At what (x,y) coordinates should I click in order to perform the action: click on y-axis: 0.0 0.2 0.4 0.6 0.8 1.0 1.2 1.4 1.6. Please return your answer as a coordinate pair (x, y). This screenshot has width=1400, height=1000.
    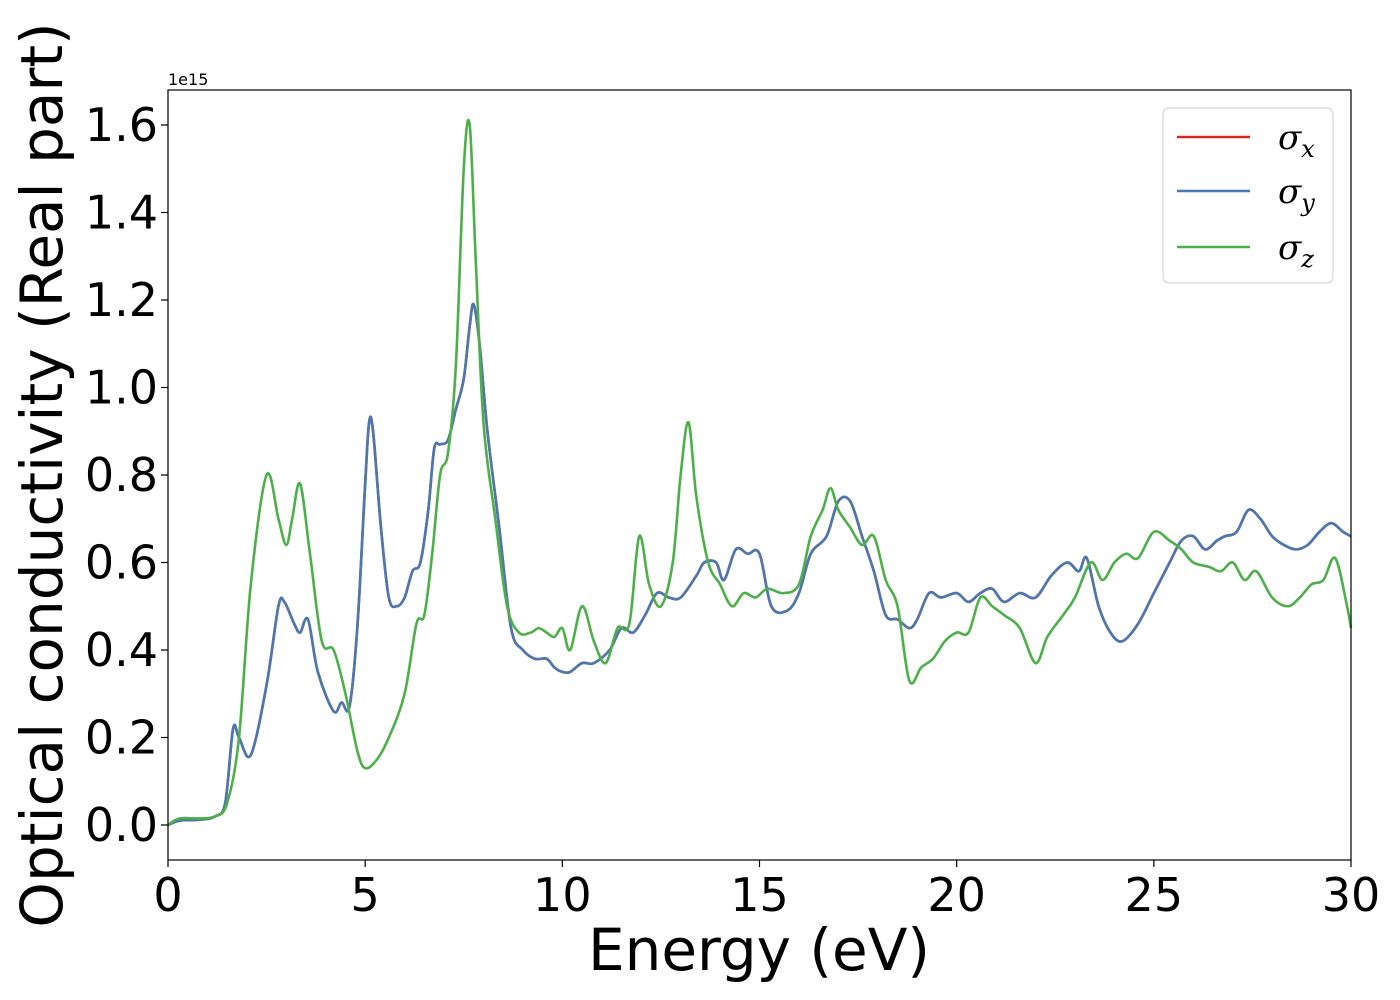
    Looking at the image, I should click on (126, 475).